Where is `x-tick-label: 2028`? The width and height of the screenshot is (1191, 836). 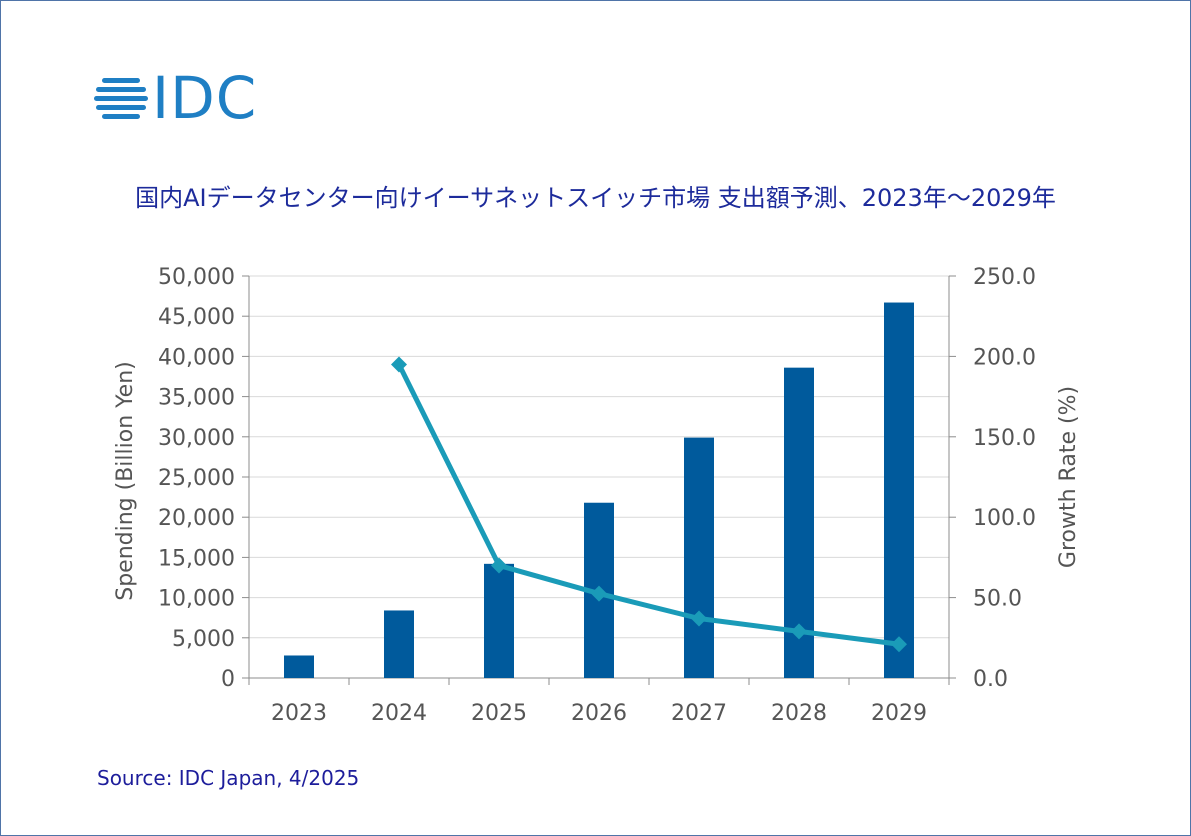 x-tick-label: 2028 is located at coordinates (799, 713).